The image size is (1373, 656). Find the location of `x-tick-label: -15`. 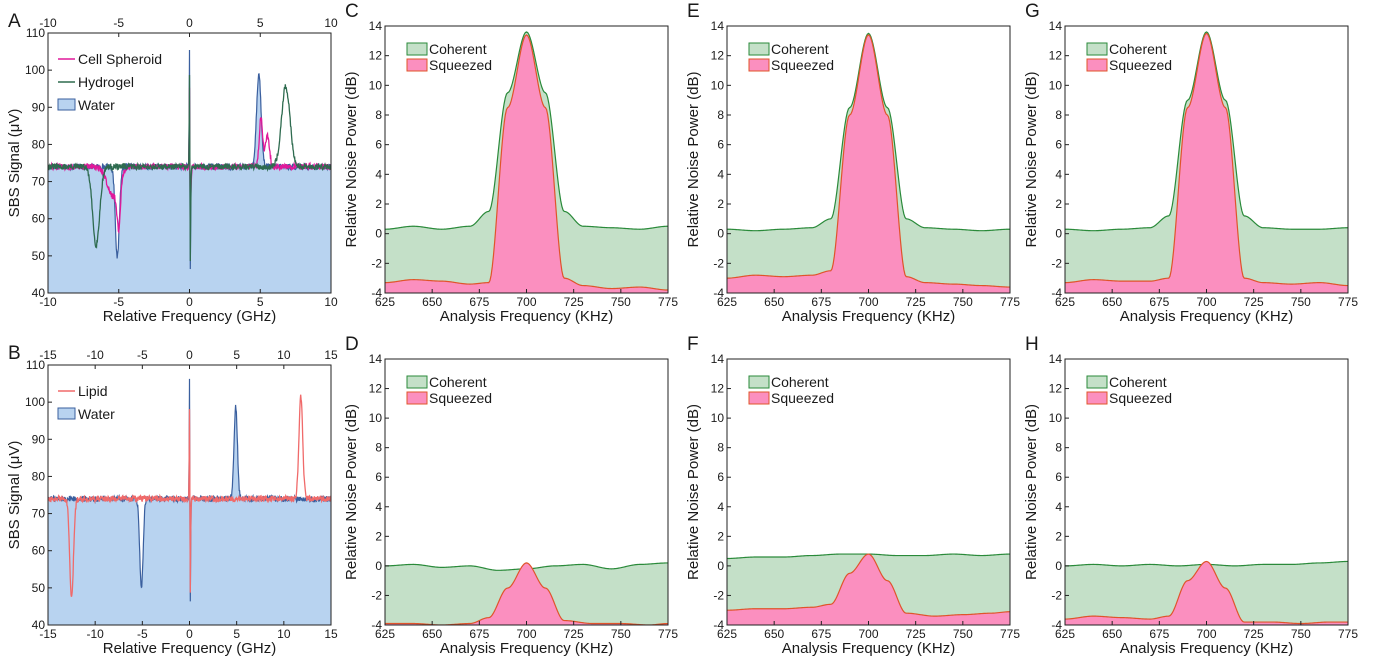

x-tick-label: -15 is located at coordinates (48, 634).